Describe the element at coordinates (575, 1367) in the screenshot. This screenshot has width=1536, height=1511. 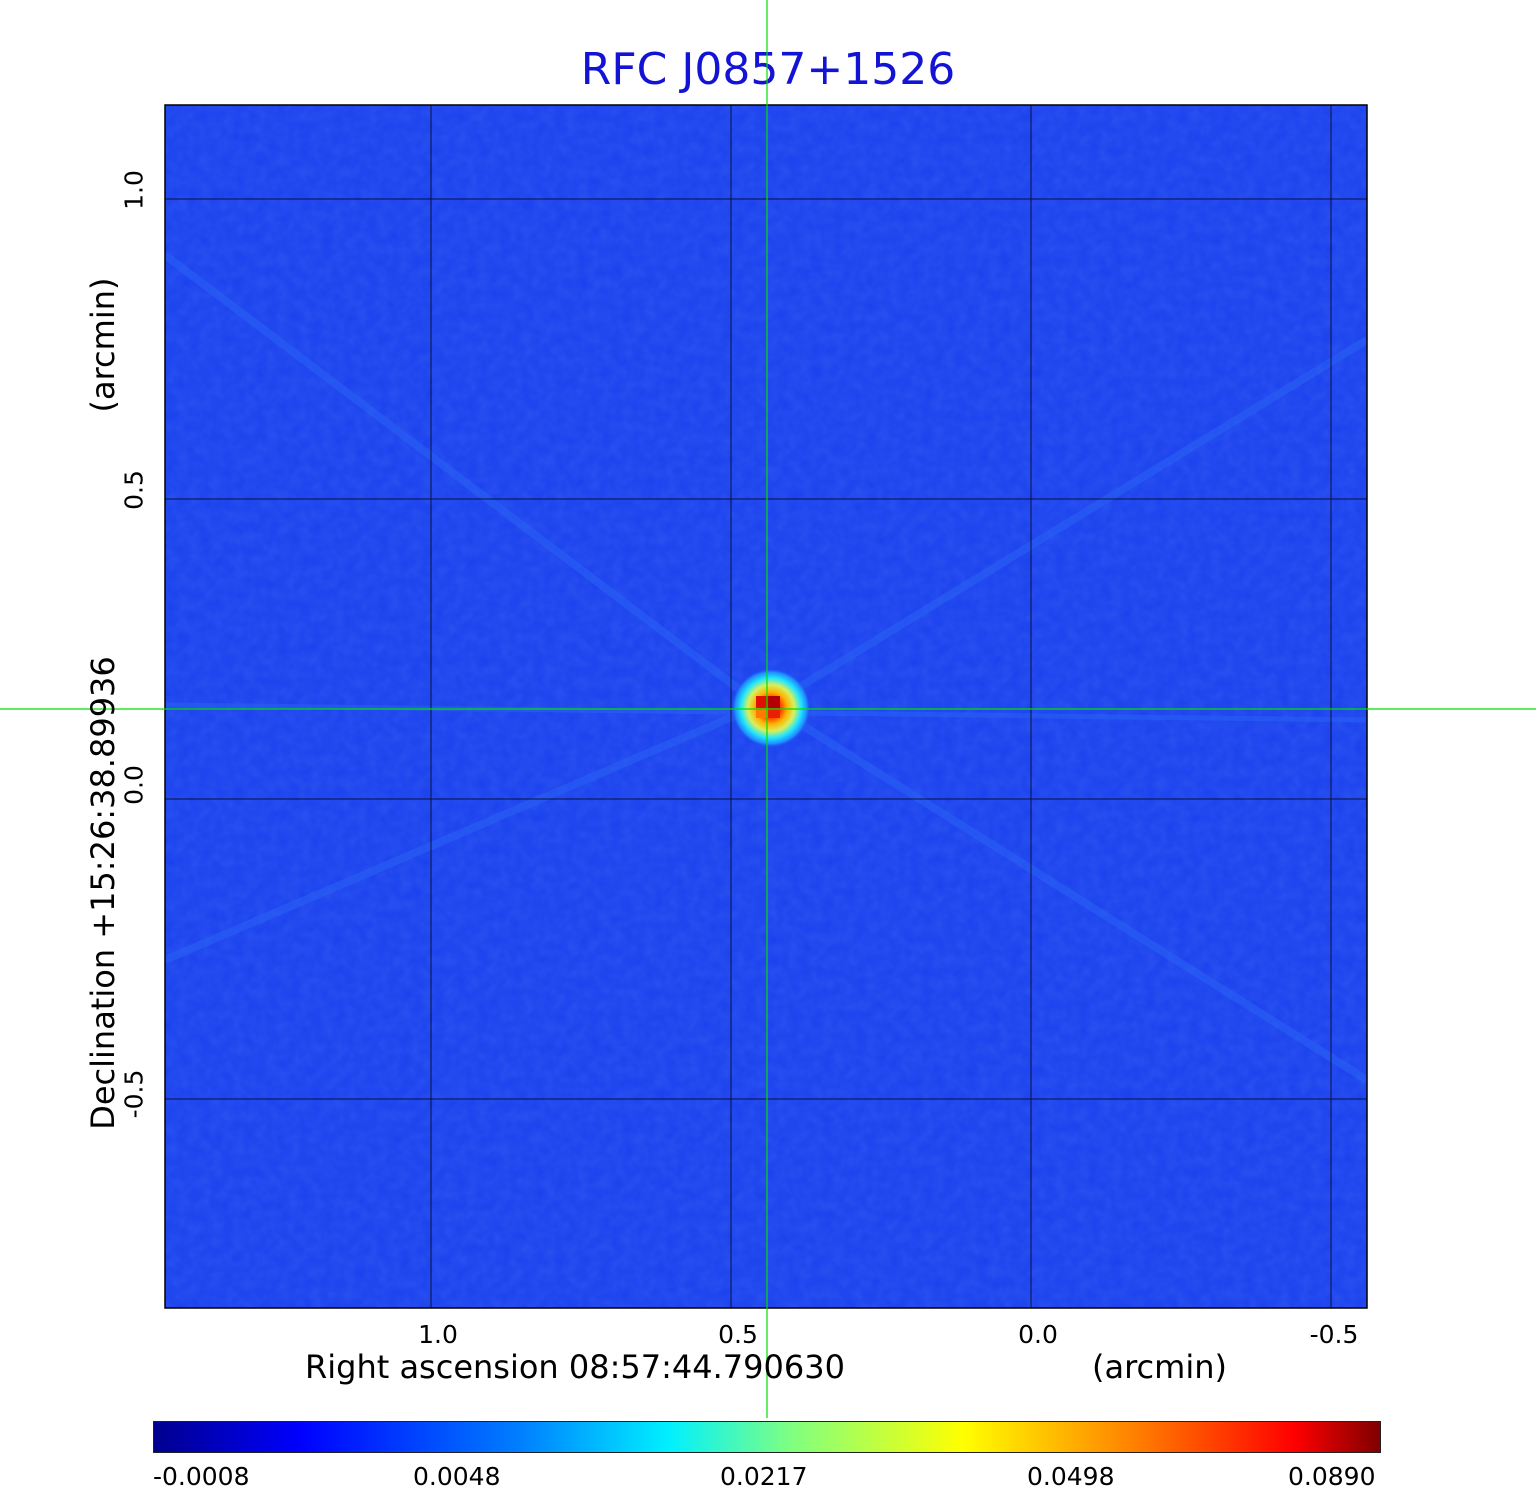
I see `x-axis-label: Right ascension 08:57:44.790630` at that location.